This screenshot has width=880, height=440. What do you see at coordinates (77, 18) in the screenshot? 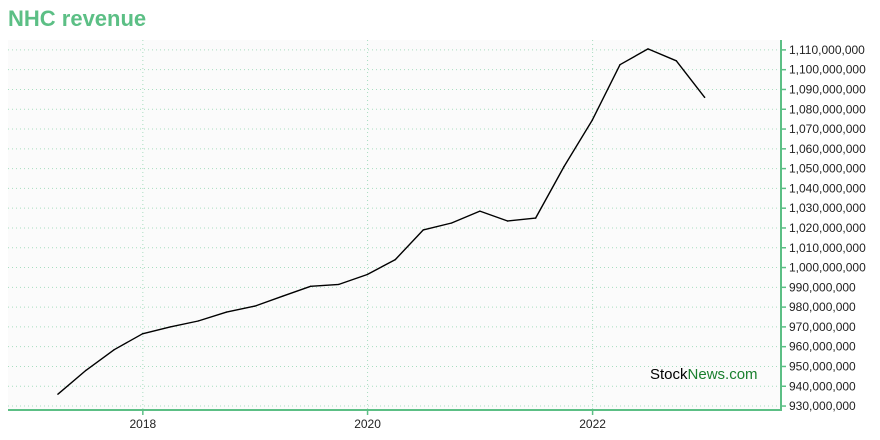
I see `chart-title: NHC revenue` at bounding box center [77, 18].